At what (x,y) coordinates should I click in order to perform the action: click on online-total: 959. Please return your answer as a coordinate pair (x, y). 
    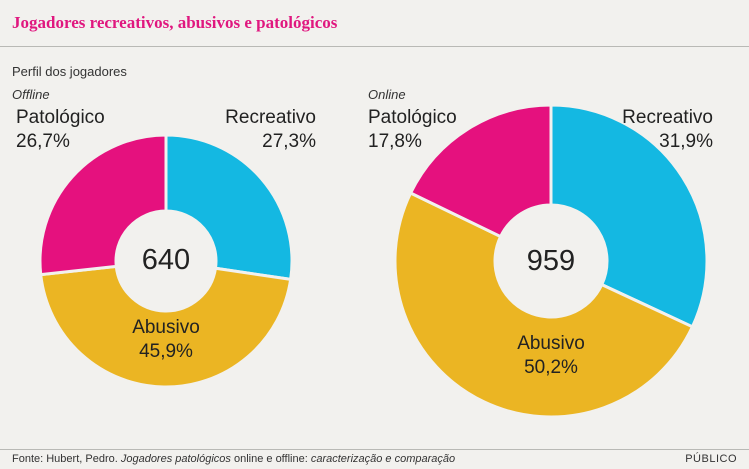
    Looking at the image, I should click on (551, 261).